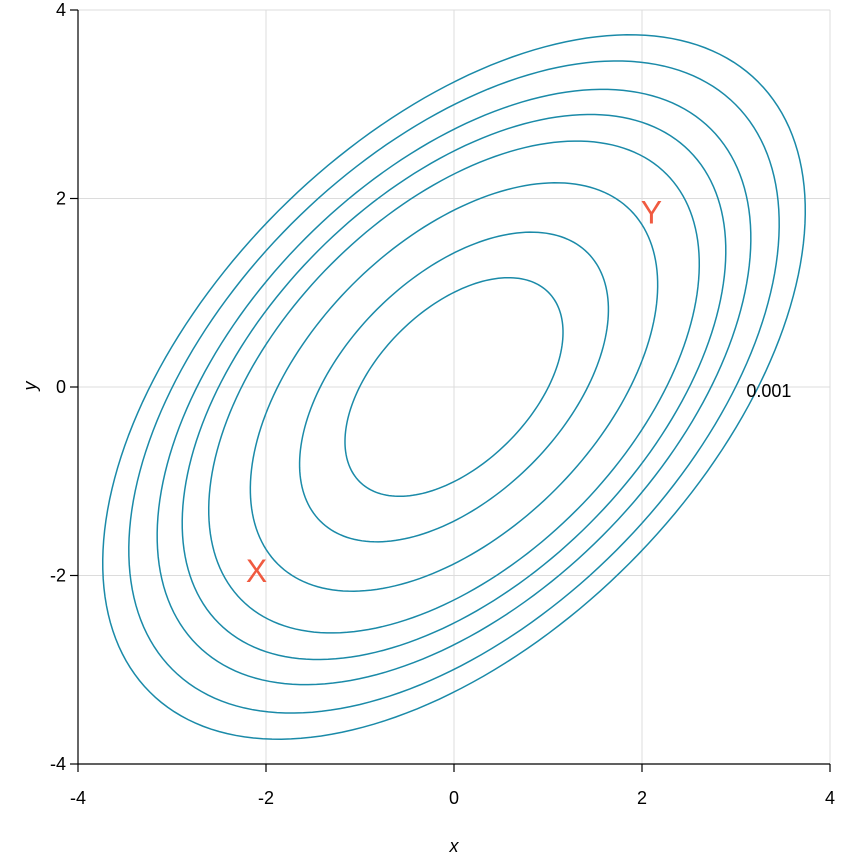 The width and height of the screenshot is (864, 864). What do you see at coordinates (256, 571) in the screenshot?
I see `point-marker-x: X` at bounding box center [256, 571].